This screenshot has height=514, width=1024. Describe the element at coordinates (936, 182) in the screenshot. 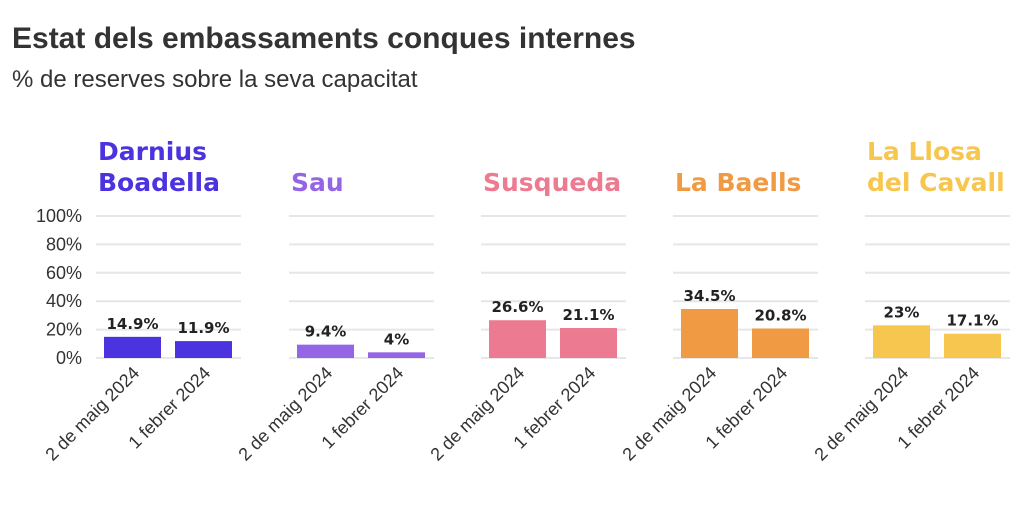

I see `panel-title-line: del Cavall` at that location.